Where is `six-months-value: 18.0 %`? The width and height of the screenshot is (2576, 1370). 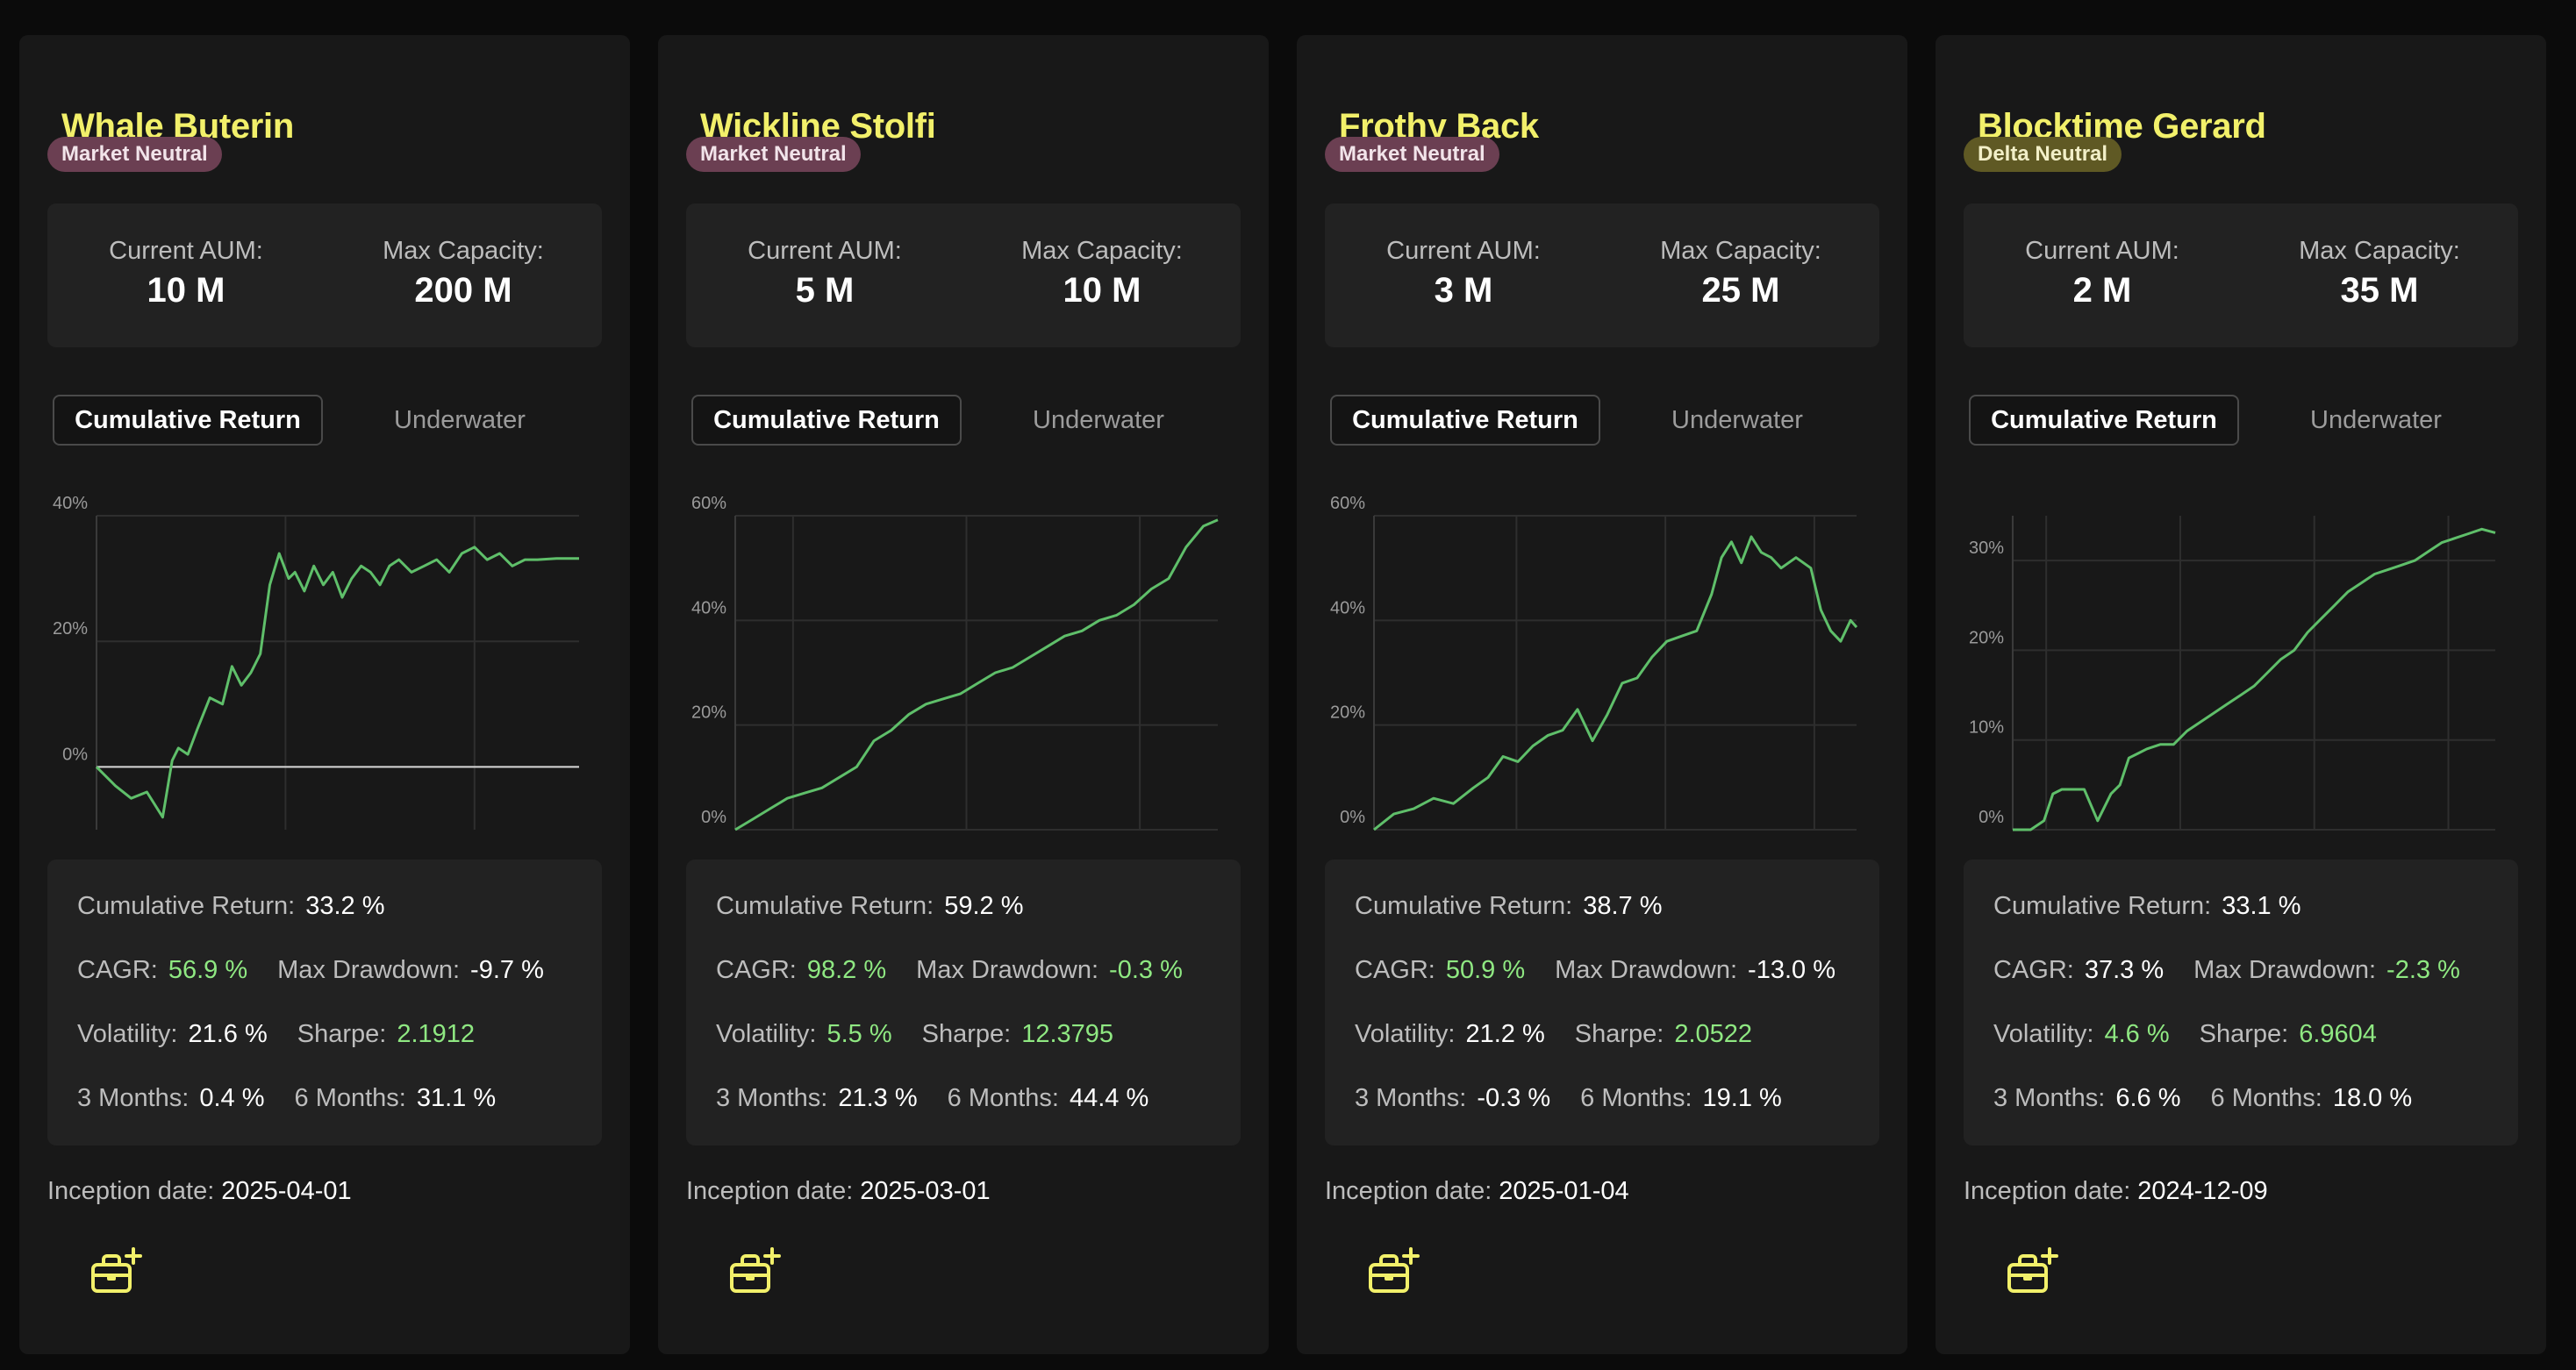
six-months-value: 18.0 % is located at coordinates (2372, 1098).